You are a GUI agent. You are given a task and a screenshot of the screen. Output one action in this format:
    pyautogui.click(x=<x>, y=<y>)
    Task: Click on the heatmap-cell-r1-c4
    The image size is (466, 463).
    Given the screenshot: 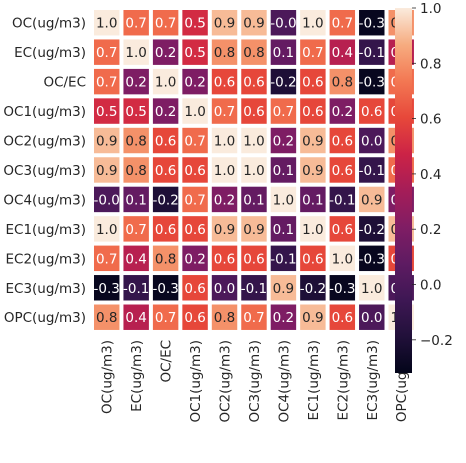 What is the action you would take?
    pyautogui.click(x=224, y=52)
    